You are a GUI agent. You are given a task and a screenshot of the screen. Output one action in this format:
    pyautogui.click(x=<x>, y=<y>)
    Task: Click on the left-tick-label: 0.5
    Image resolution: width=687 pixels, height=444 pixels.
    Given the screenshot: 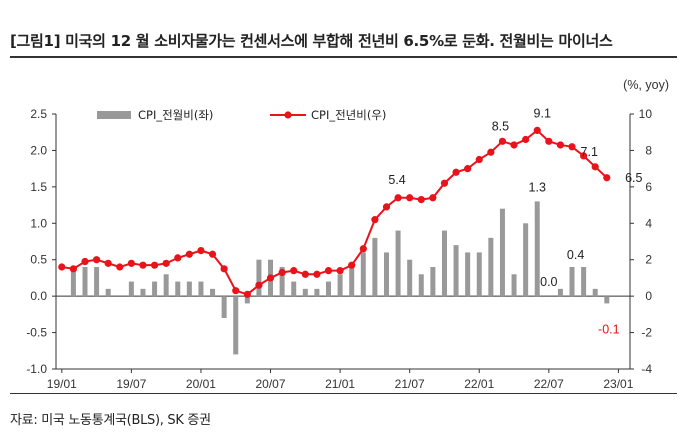 What is the action you would take?
    pyautogui.click(x=38, y=260)
    